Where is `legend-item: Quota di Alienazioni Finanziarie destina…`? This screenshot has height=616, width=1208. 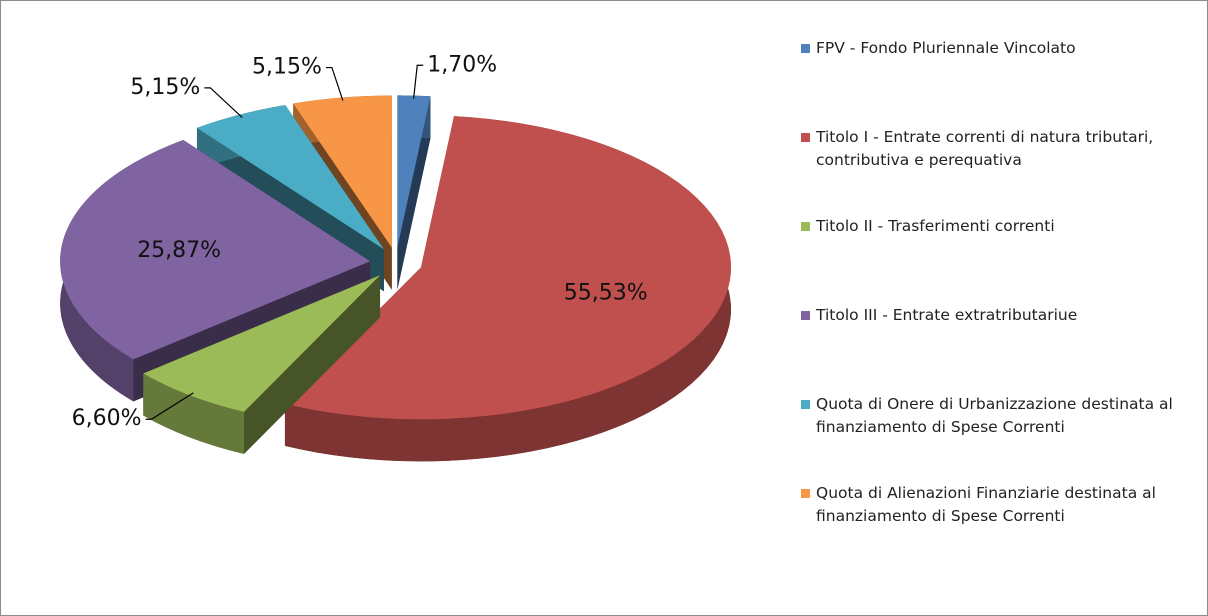
legend-item: Quota di Alienazioni Finanziarie destina… is located at coordinates (991, 505).